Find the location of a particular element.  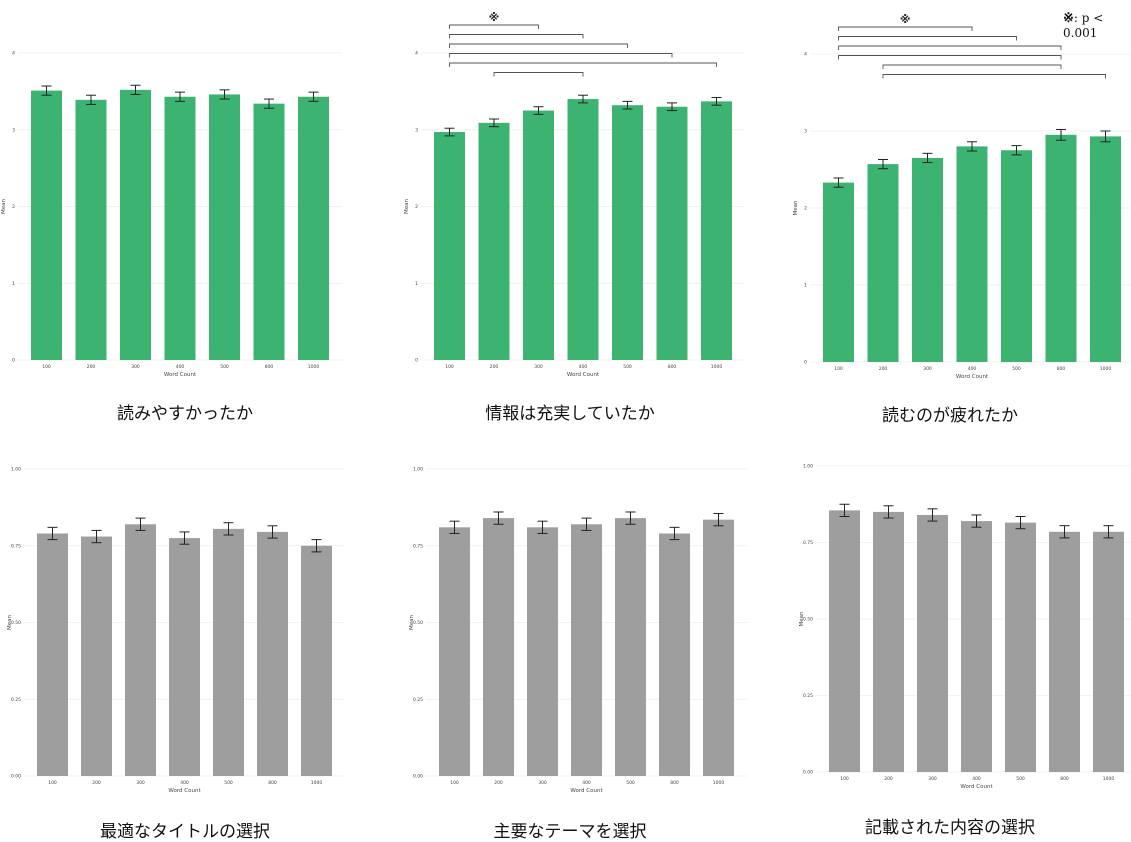

y-tick-label: 1.00 is located at coordinates (808, 467).